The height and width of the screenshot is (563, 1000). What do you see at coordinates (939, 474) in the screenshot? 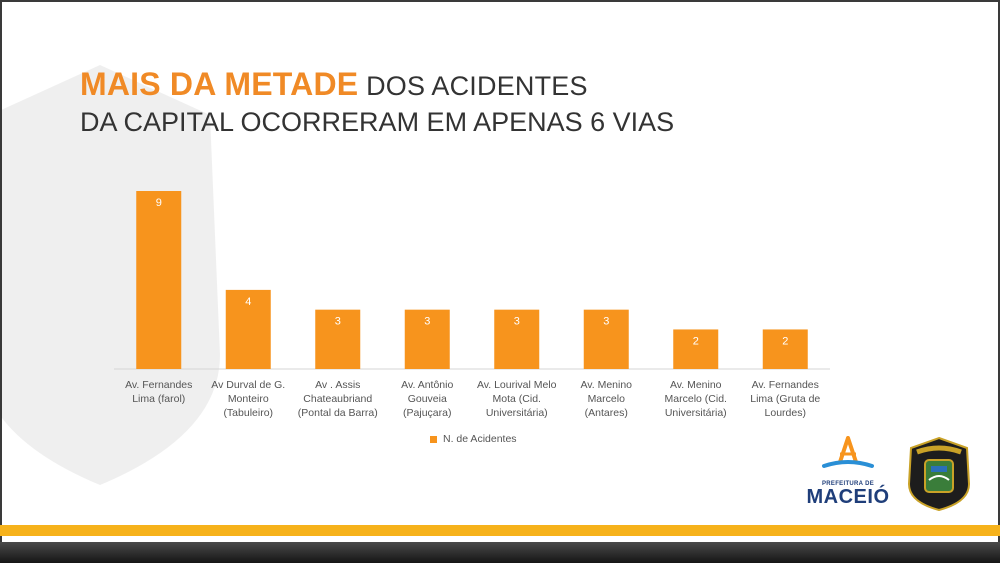
I see `transito-badge-icon` at bounding box center [939, 474].